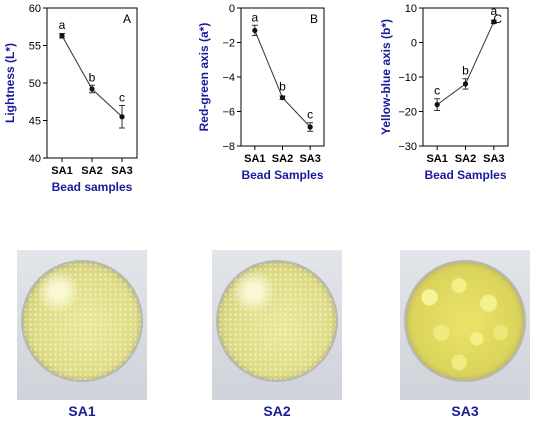  What do you see at coordinates (228, 113) in the screenshot?
I see `panel-b-ytick-label: −6` at bounding box center [228, 113].